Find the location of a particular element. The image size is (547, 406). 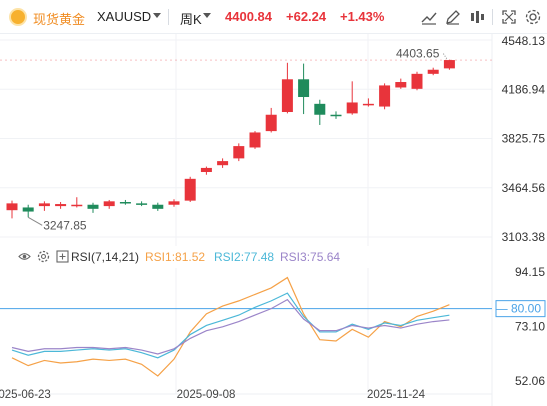

period-selector: 周K is located at coordinates (191, 19).